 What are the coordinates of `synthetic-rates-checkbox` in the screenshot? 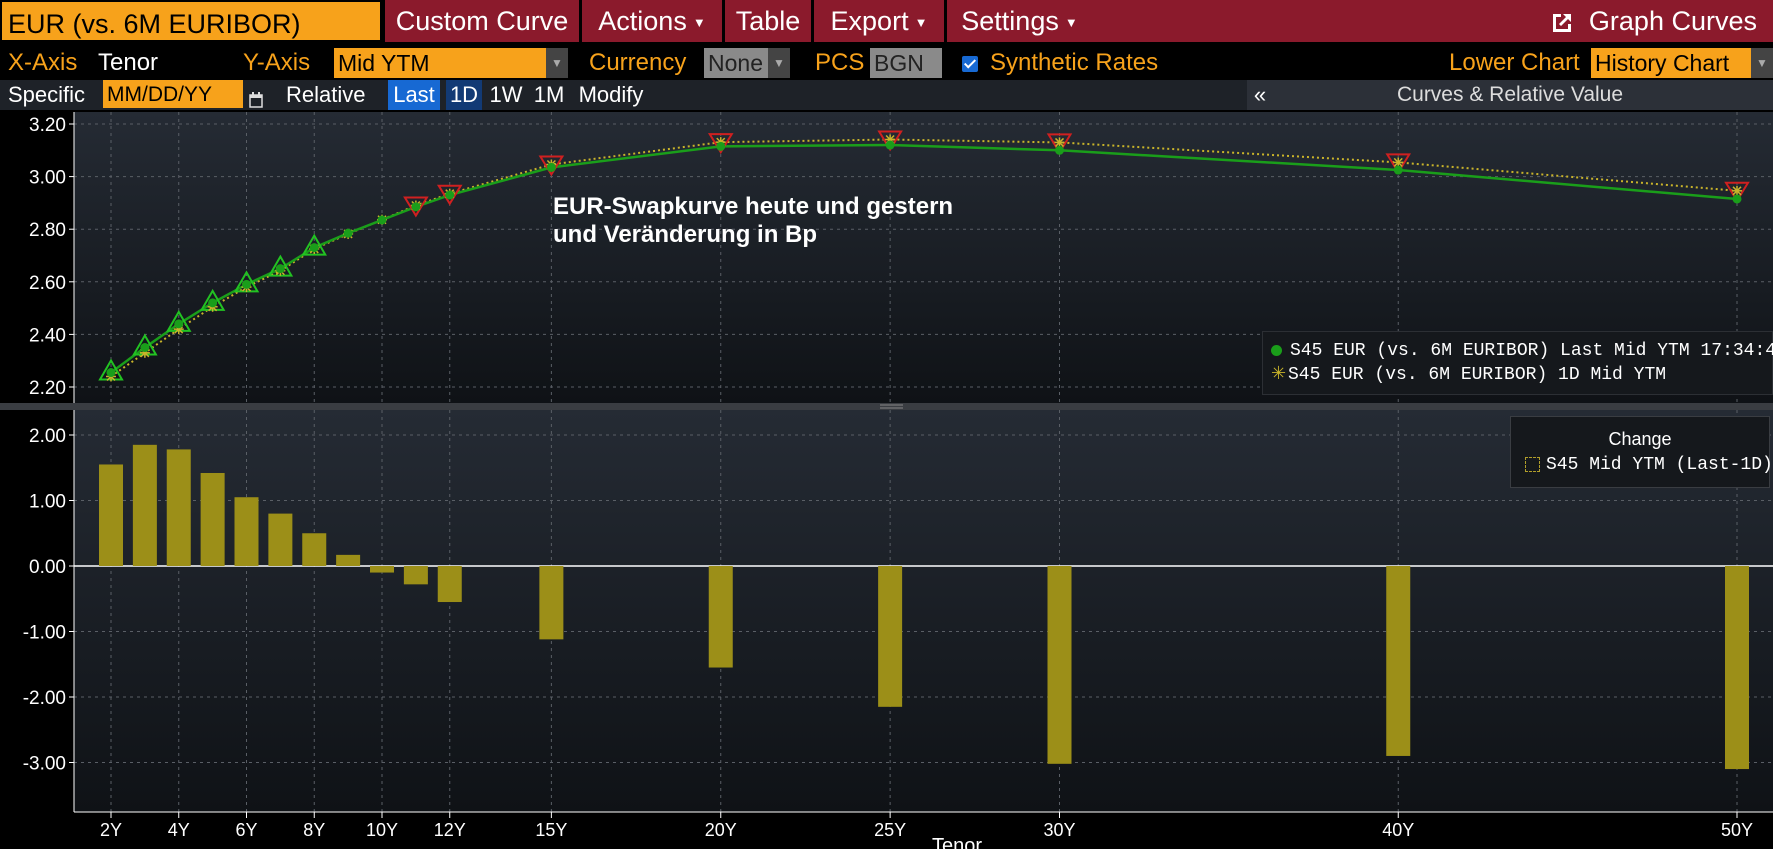 It's located at (970, 64).